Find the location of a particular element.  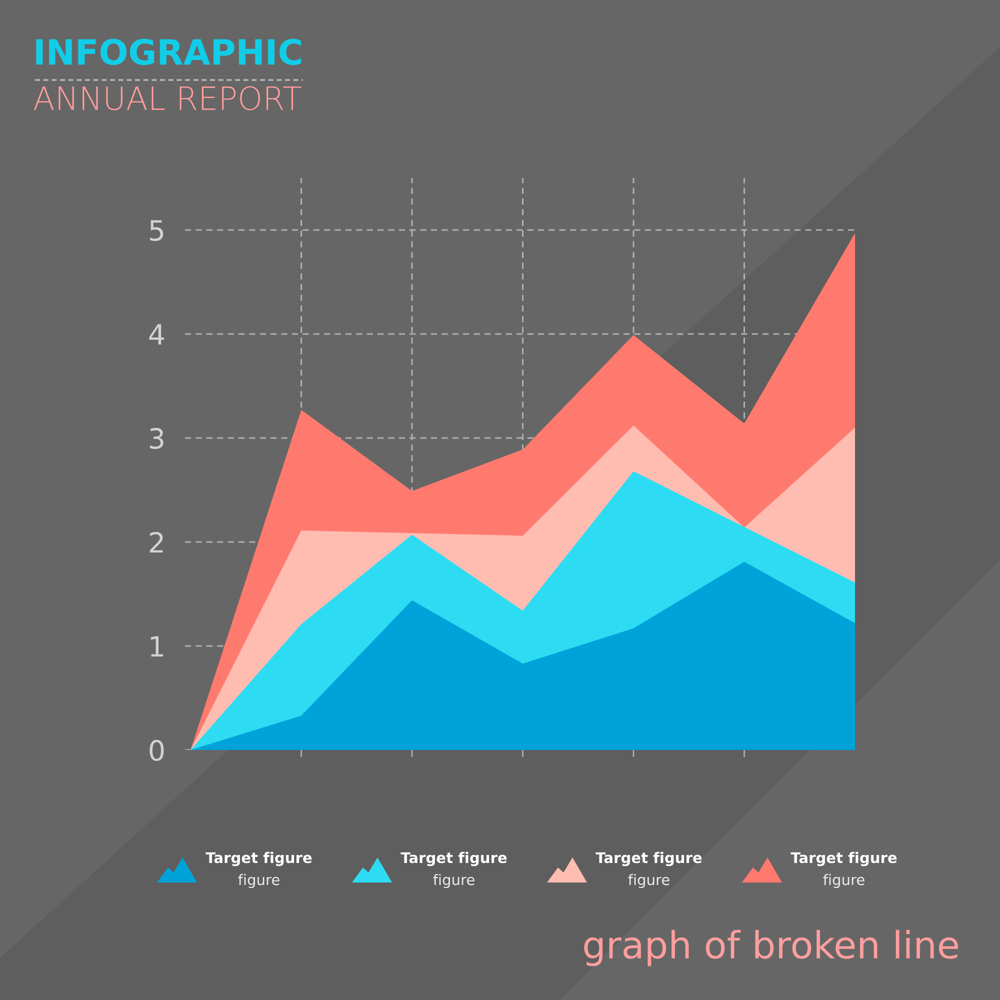

text: graph of broken line is located at coordinates (771, 948).